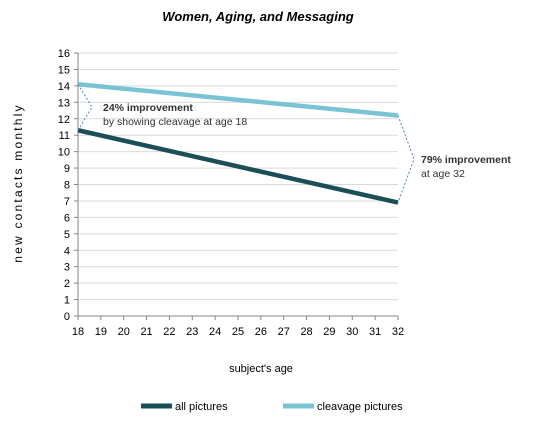  Describe the element at coordinates (238, 332) in the screenshot. I see `x-tick-label: 25` at that location.